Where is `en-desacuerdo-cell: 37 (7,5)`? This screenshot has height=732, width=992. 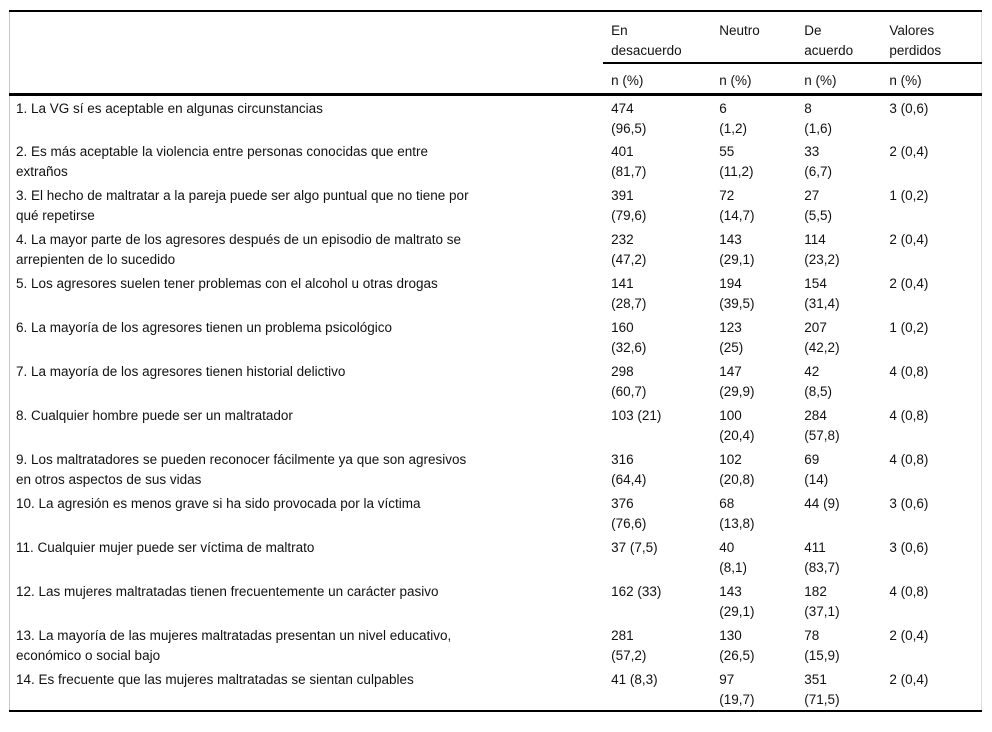
en-desacuerdo-cell: 37 (7,5) is located at coordinates (634, 547).